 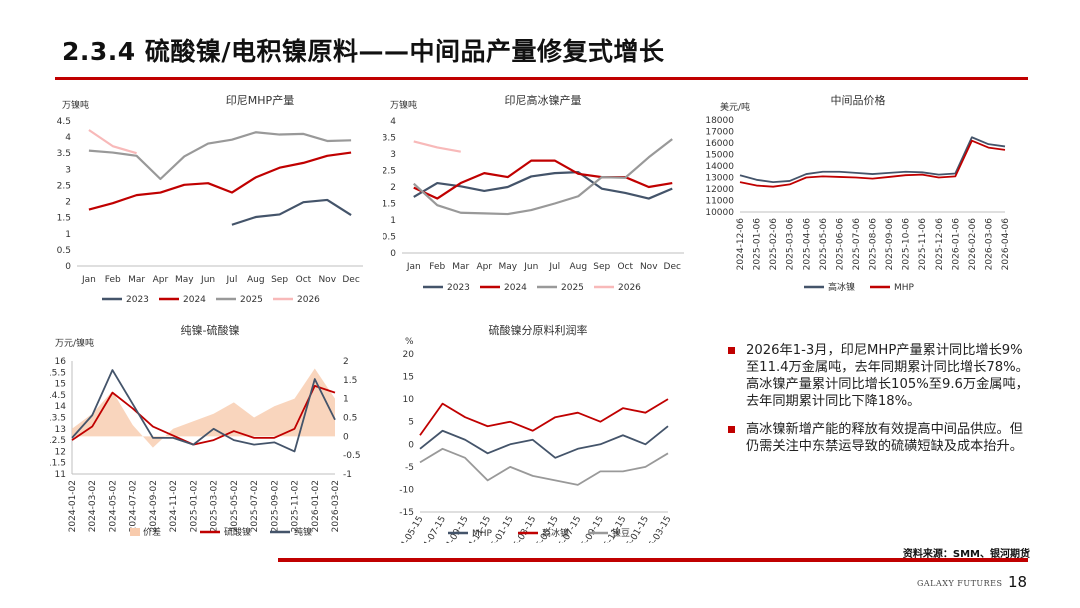 What do you see at coordinates (61, 407) in the screenshot?
I see `y-tick-label: 14` at bounding box center [61, 407].